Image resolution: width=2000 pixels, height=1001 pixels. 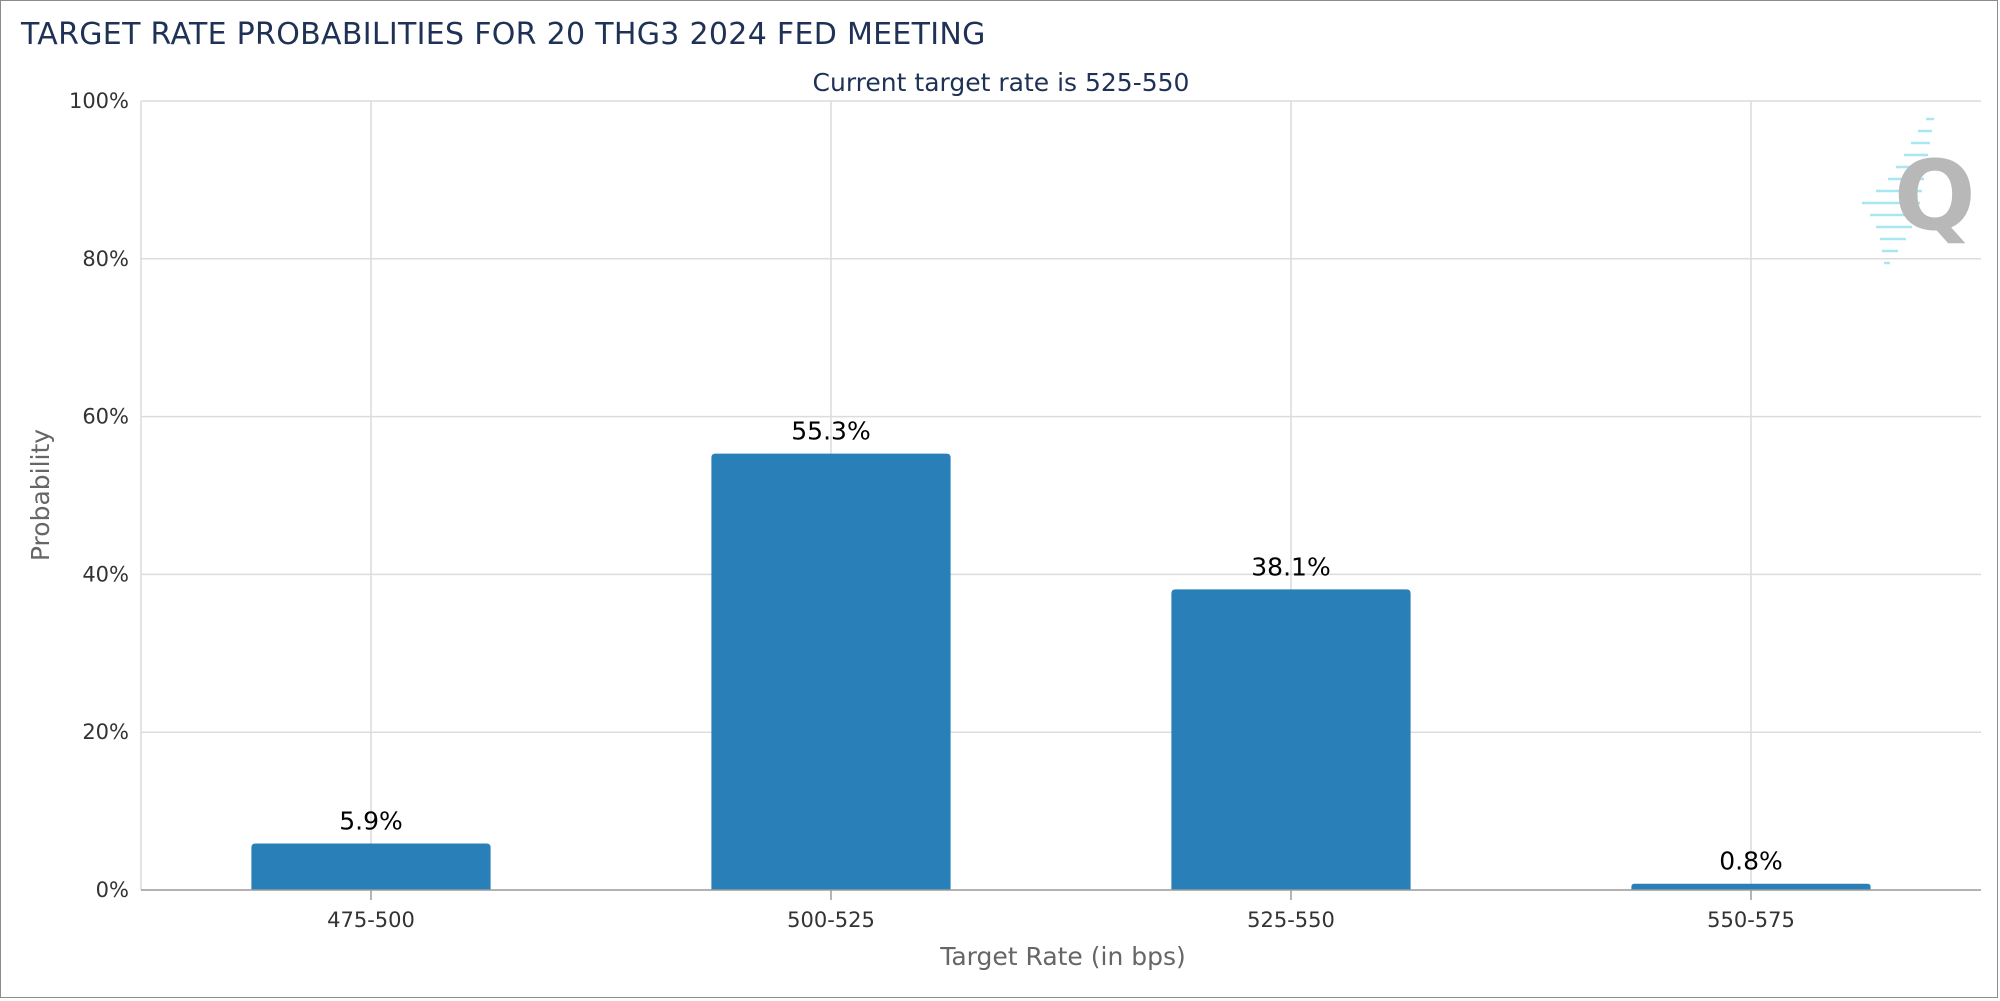 I want to click on data-label-550-575: 0.8%, so click(x=1751, y=861).